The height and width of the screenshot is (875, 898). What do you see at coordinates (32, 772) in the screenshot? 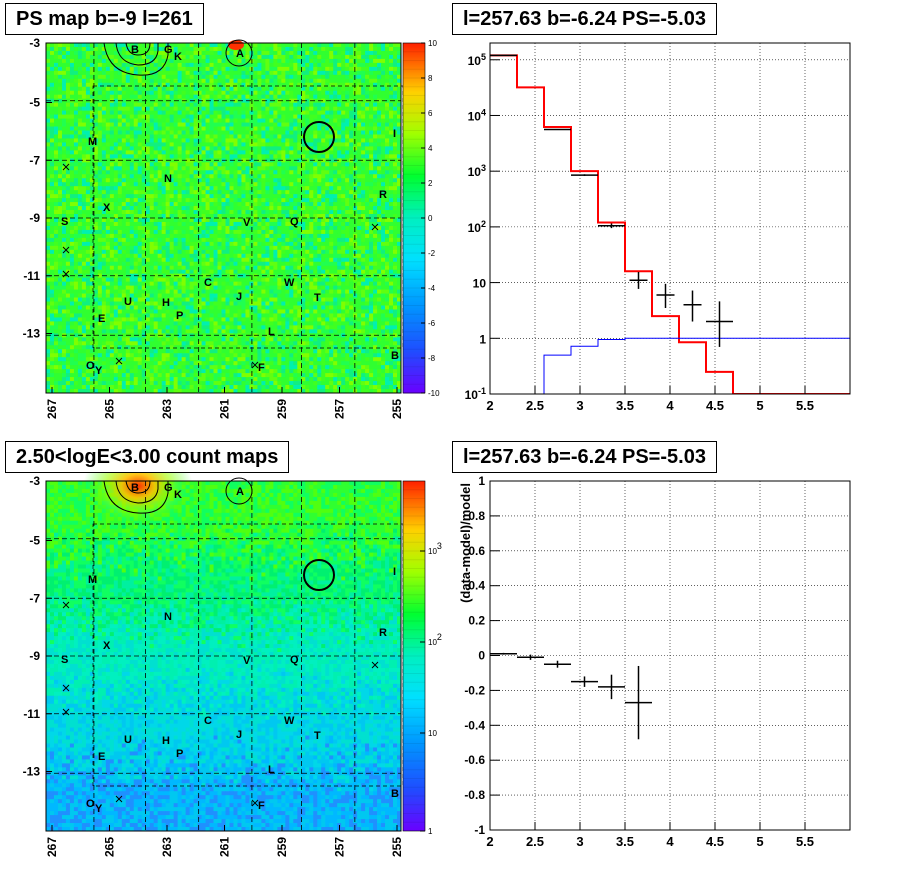
I see `y-tick-label: -13` at bounding box center [32, 772].